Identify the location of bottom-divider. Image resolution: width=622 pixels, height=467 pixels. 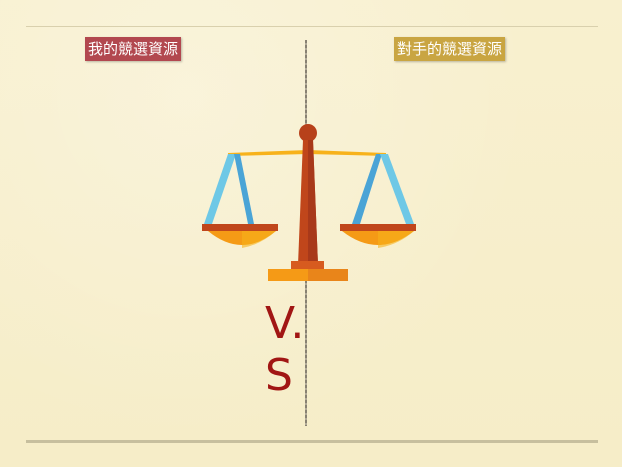
(312, 441).